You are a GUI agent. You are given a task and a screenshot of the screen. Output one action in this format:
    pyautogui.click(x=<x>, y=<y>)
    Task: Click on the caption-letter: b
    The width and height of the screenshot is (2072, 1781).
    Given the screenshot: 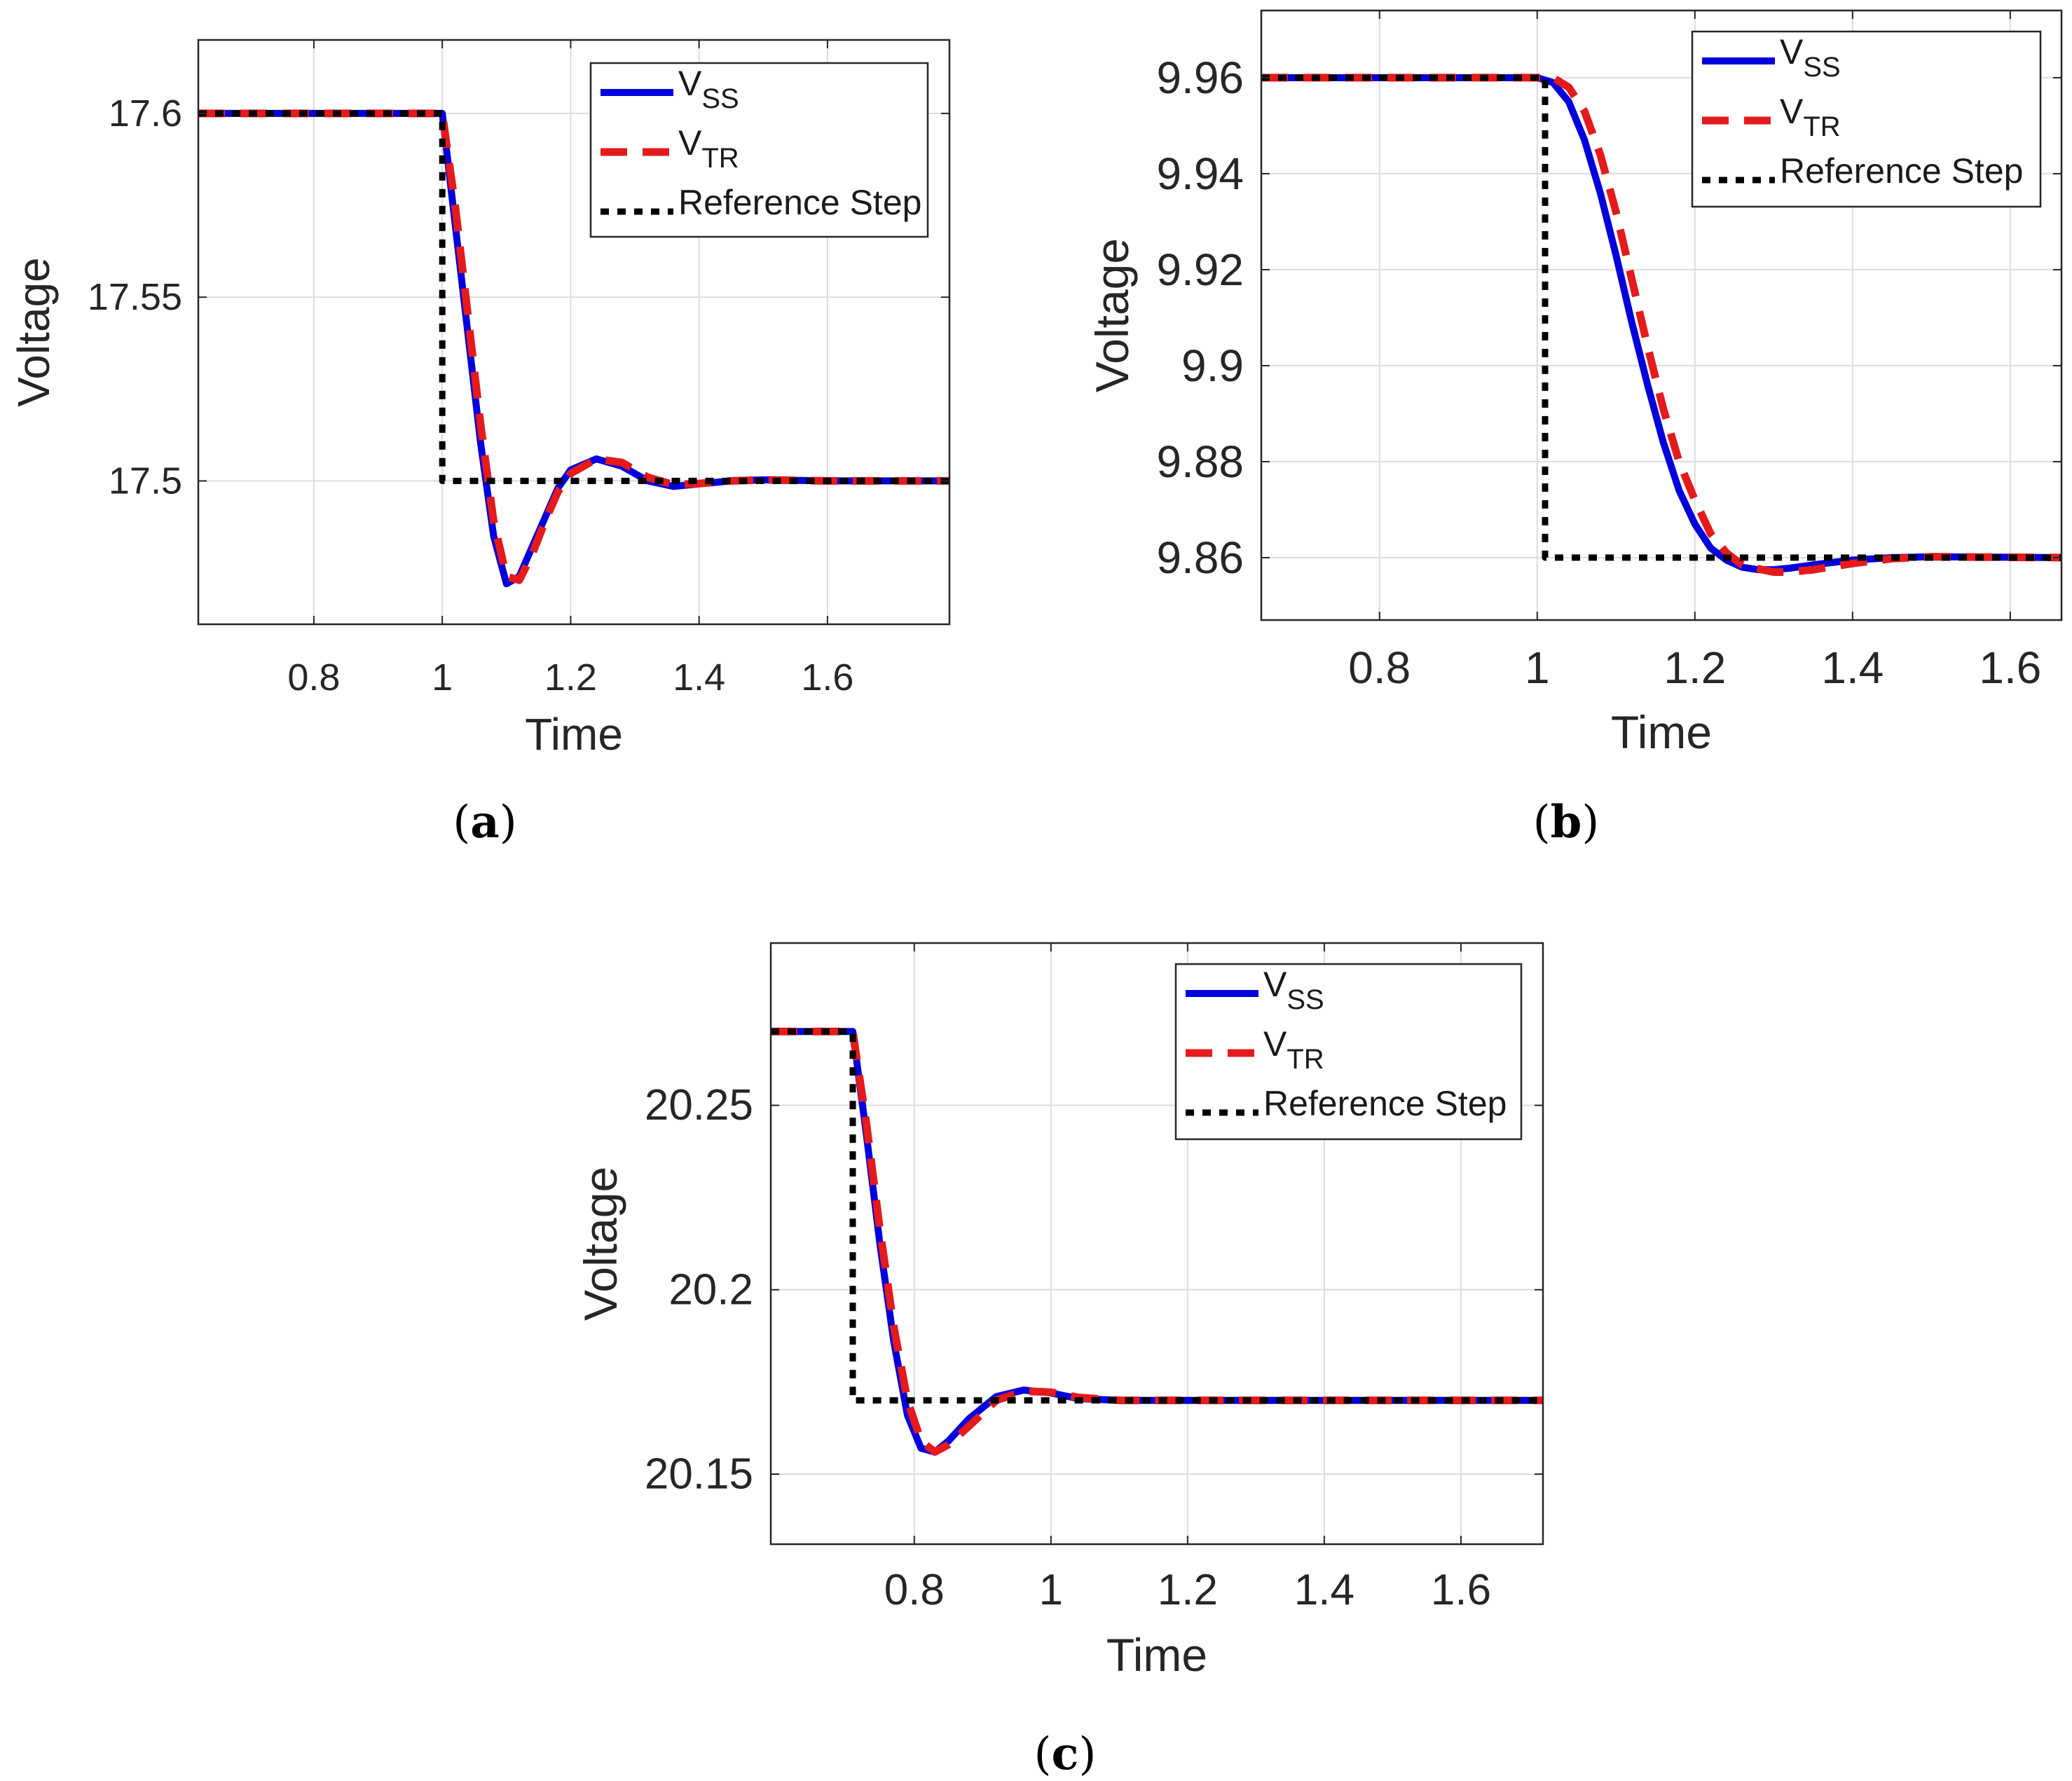 What is the action you would take?
    pyautogui.click(x=1566, y=822)
    